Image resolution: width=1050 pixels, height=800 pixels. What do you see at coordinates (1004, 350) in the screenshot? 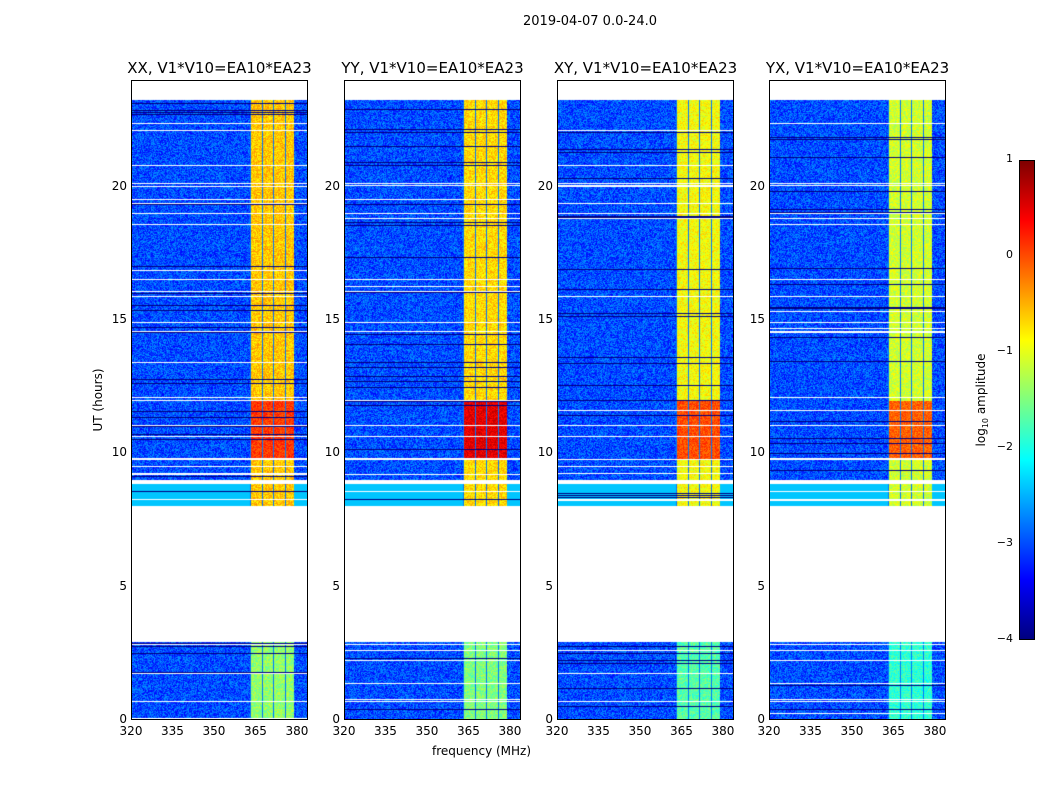
I see `colorbar-tick-label: −1` at bounding box center [1004, 350].